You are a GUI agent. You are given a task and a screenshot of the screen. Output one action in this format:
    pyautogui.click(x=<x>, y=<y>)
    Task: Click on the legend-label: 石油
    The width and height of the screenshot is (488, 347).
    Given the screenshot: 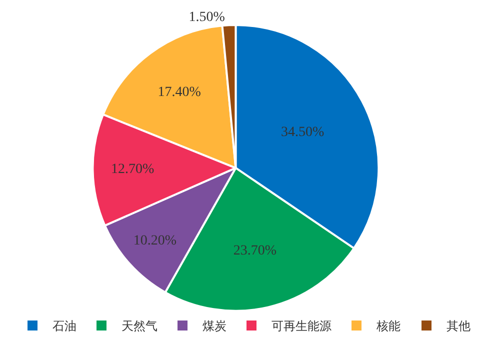 What is the action you would take?
    pyautogui.click(x=64, y=326)
    